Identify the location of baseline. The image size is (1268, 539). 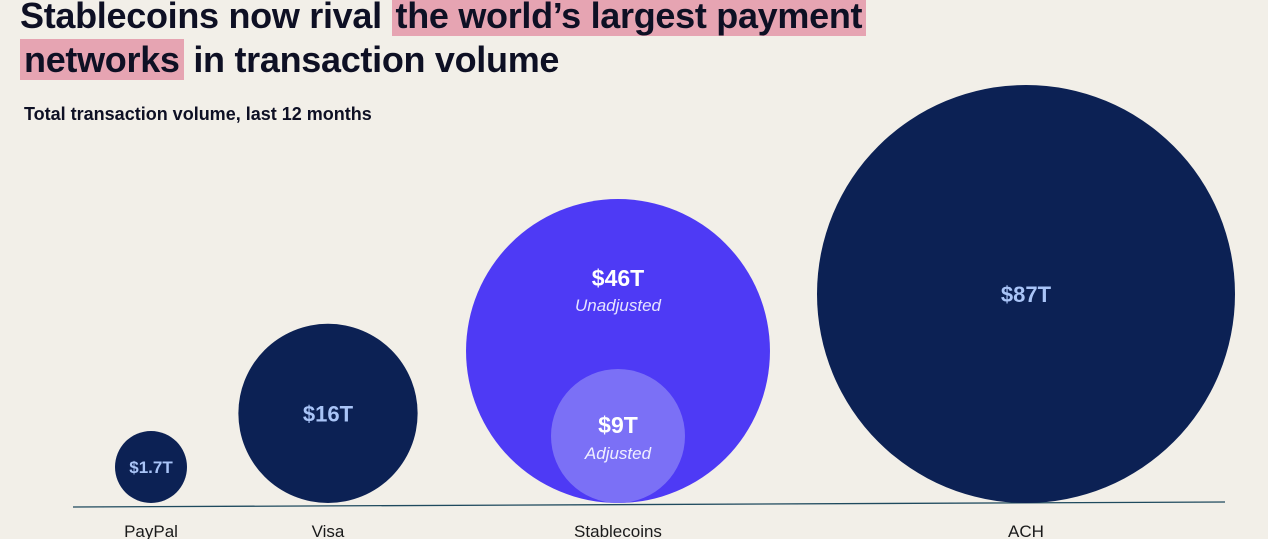
(649, 504).